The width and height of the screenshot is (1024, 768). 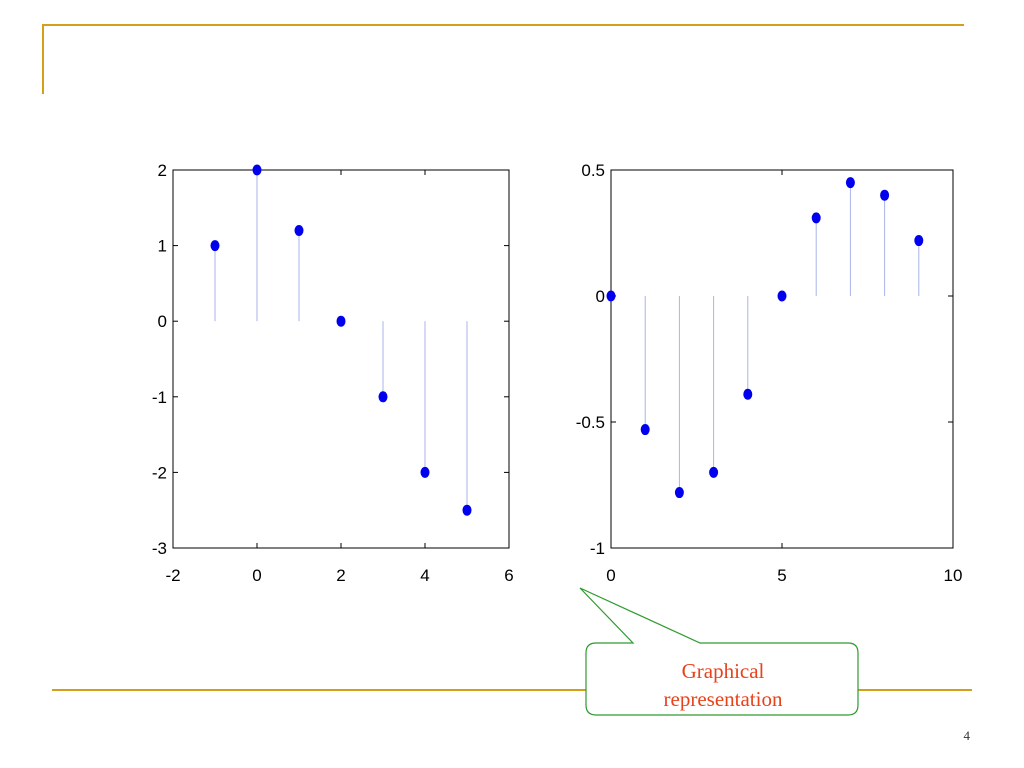 I want to click on callout-text: Graphical representation, so click(x=723, y=685).